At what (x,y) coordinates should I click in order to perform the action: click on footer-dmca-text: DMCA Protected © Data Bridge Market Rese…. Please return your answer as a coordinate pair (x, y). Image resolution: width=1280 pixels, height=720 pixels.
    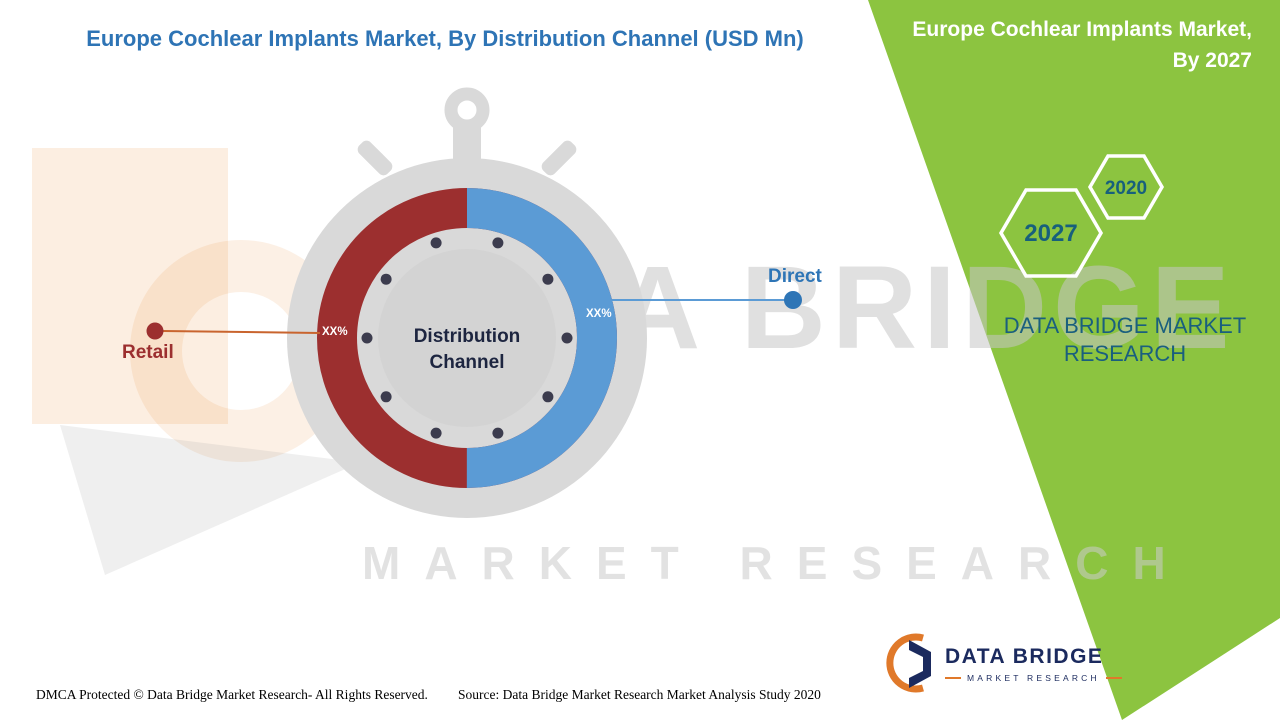
    Looking at the image, I should click on (232, 694).